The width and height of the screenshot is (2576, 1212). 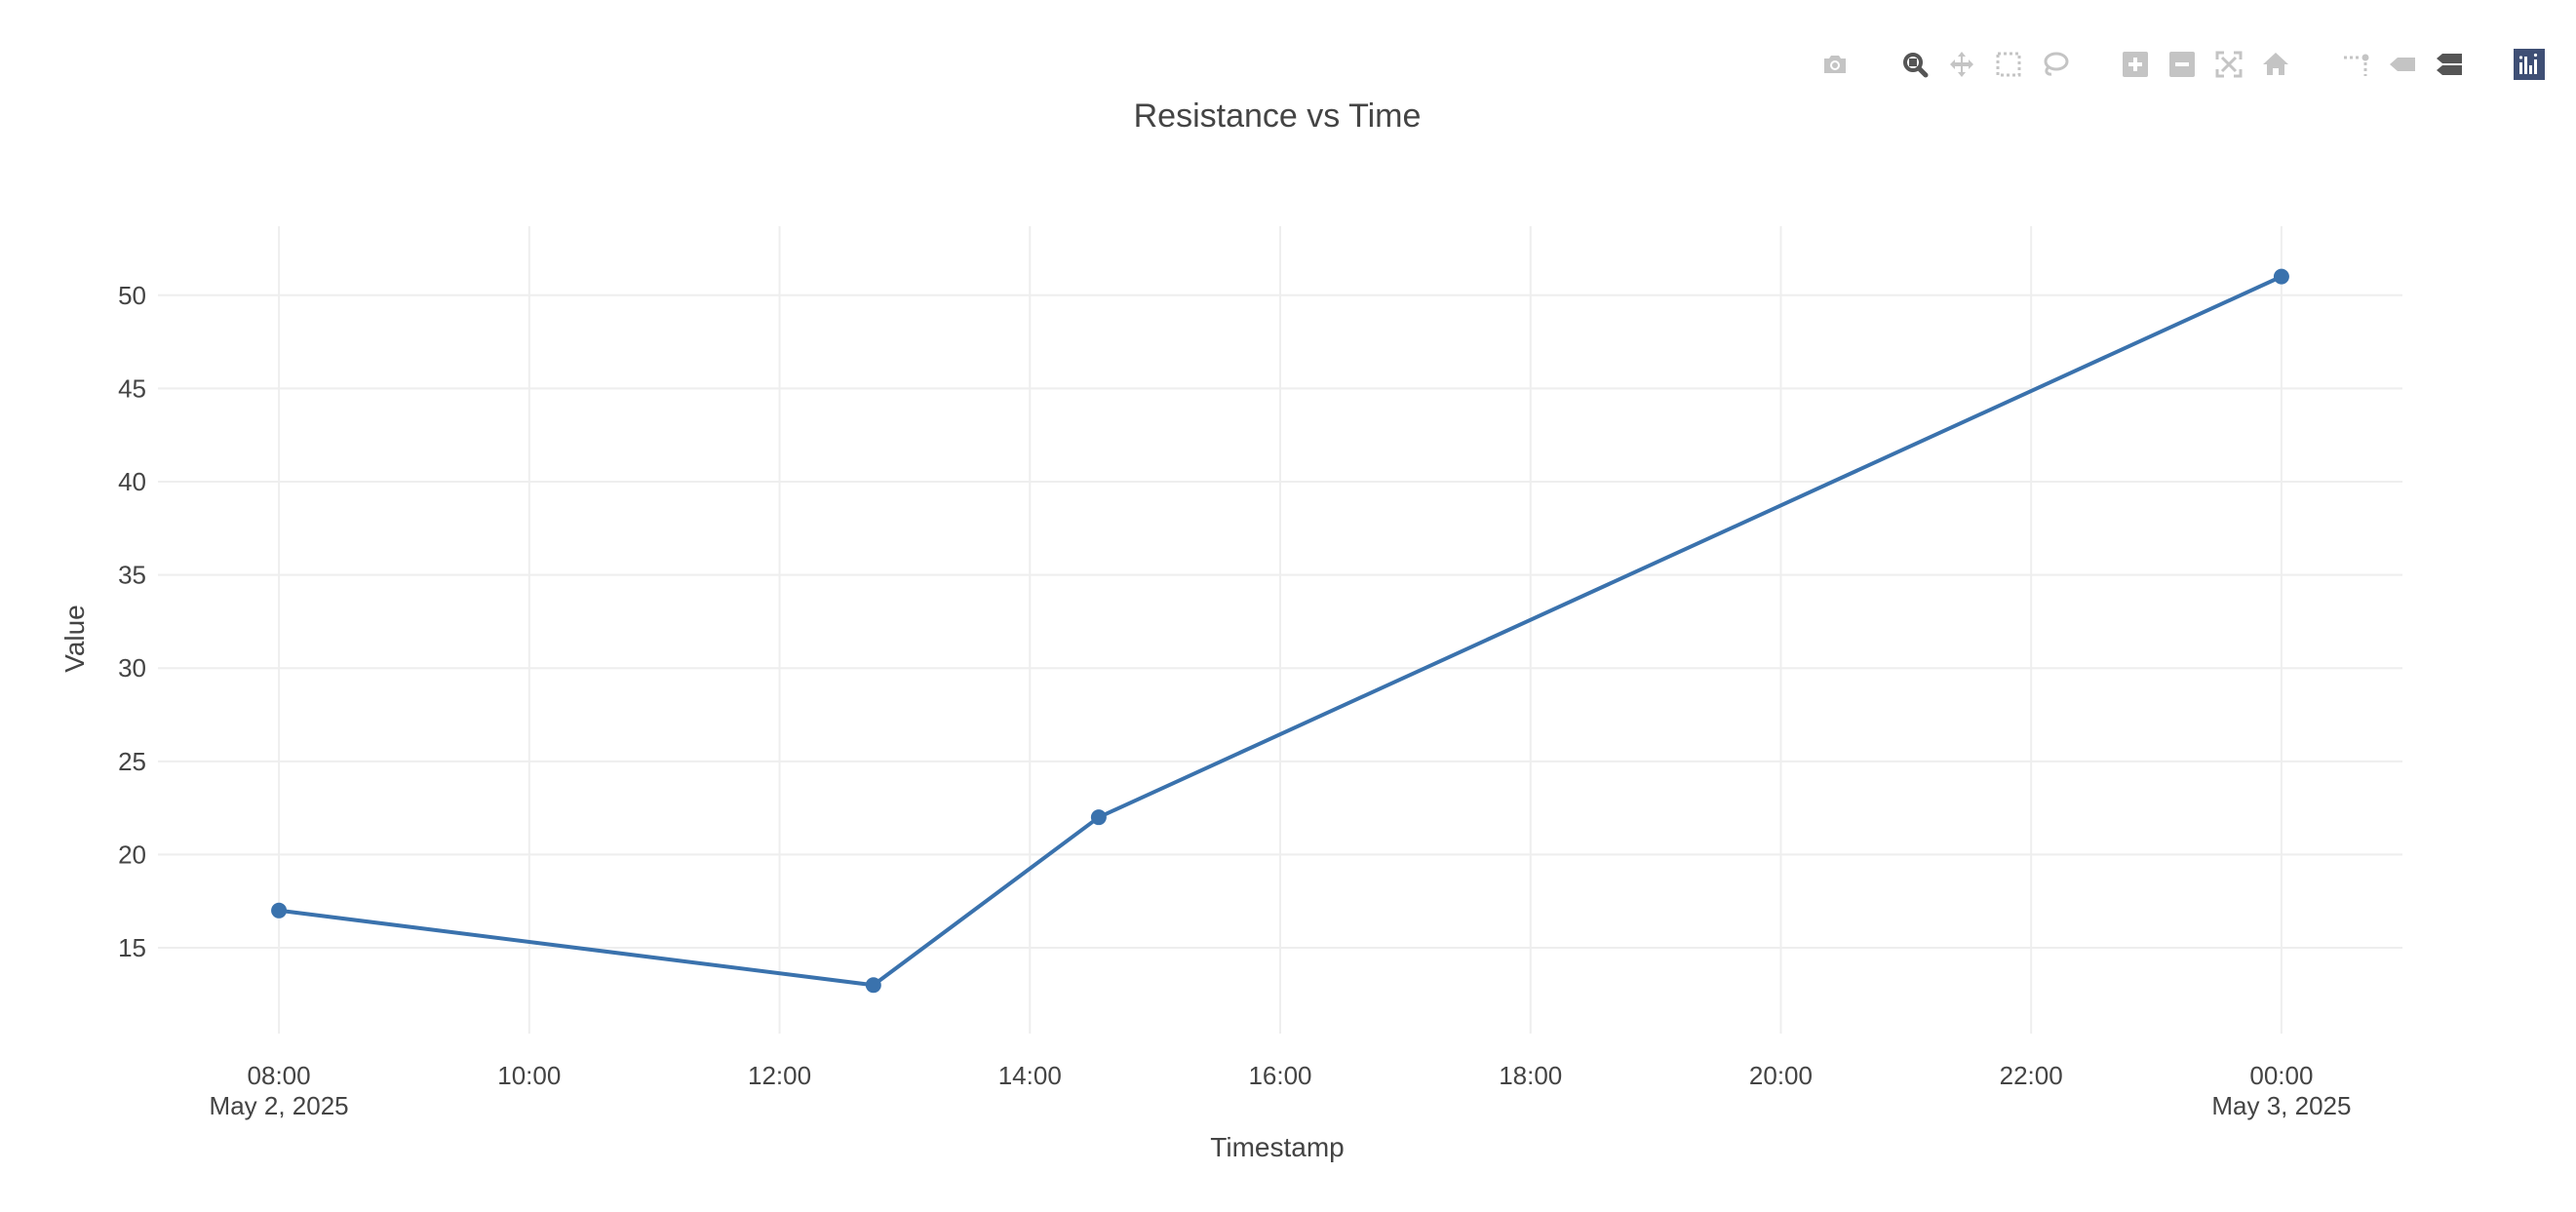 I want to click on y-tick-label: 40, so click(x=132, y=481).